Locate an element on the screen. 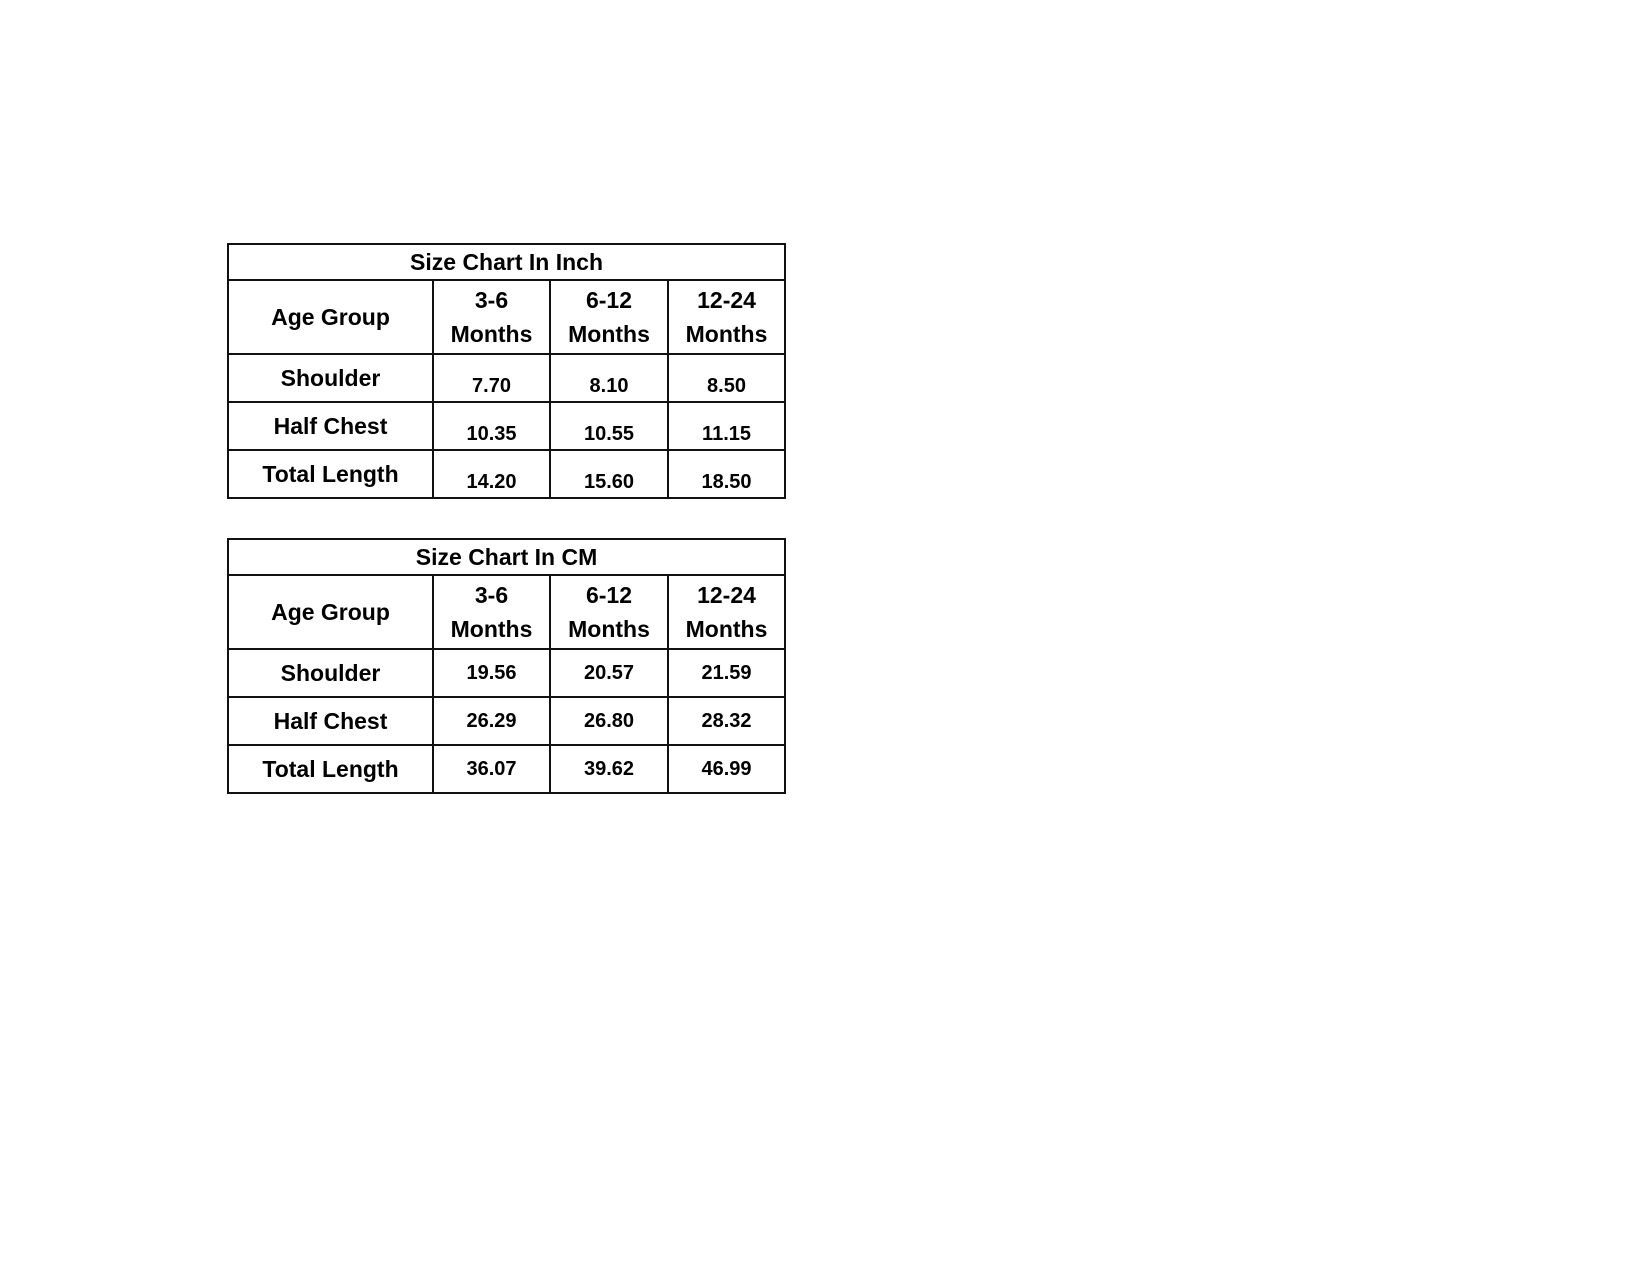 Image resolution: width=1650 pixels, height=1275 pixels. cell: 36.07 is located at coordinates (491, 769).